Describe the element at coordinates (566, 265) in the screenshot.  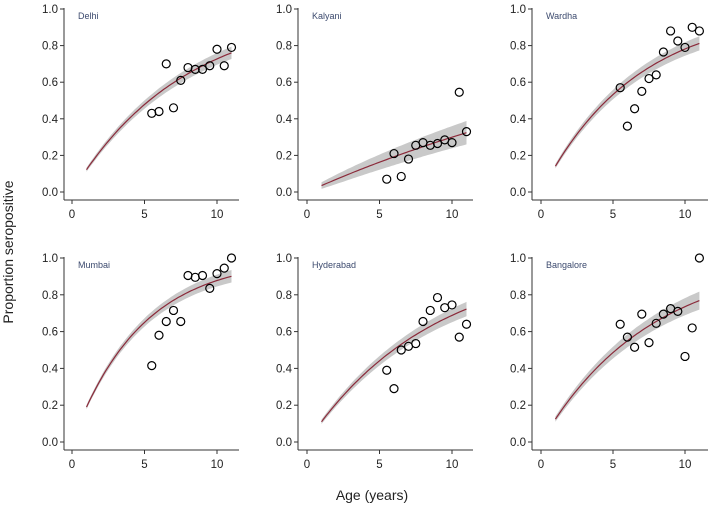
I see `panel-label: Bangalore` at that location.